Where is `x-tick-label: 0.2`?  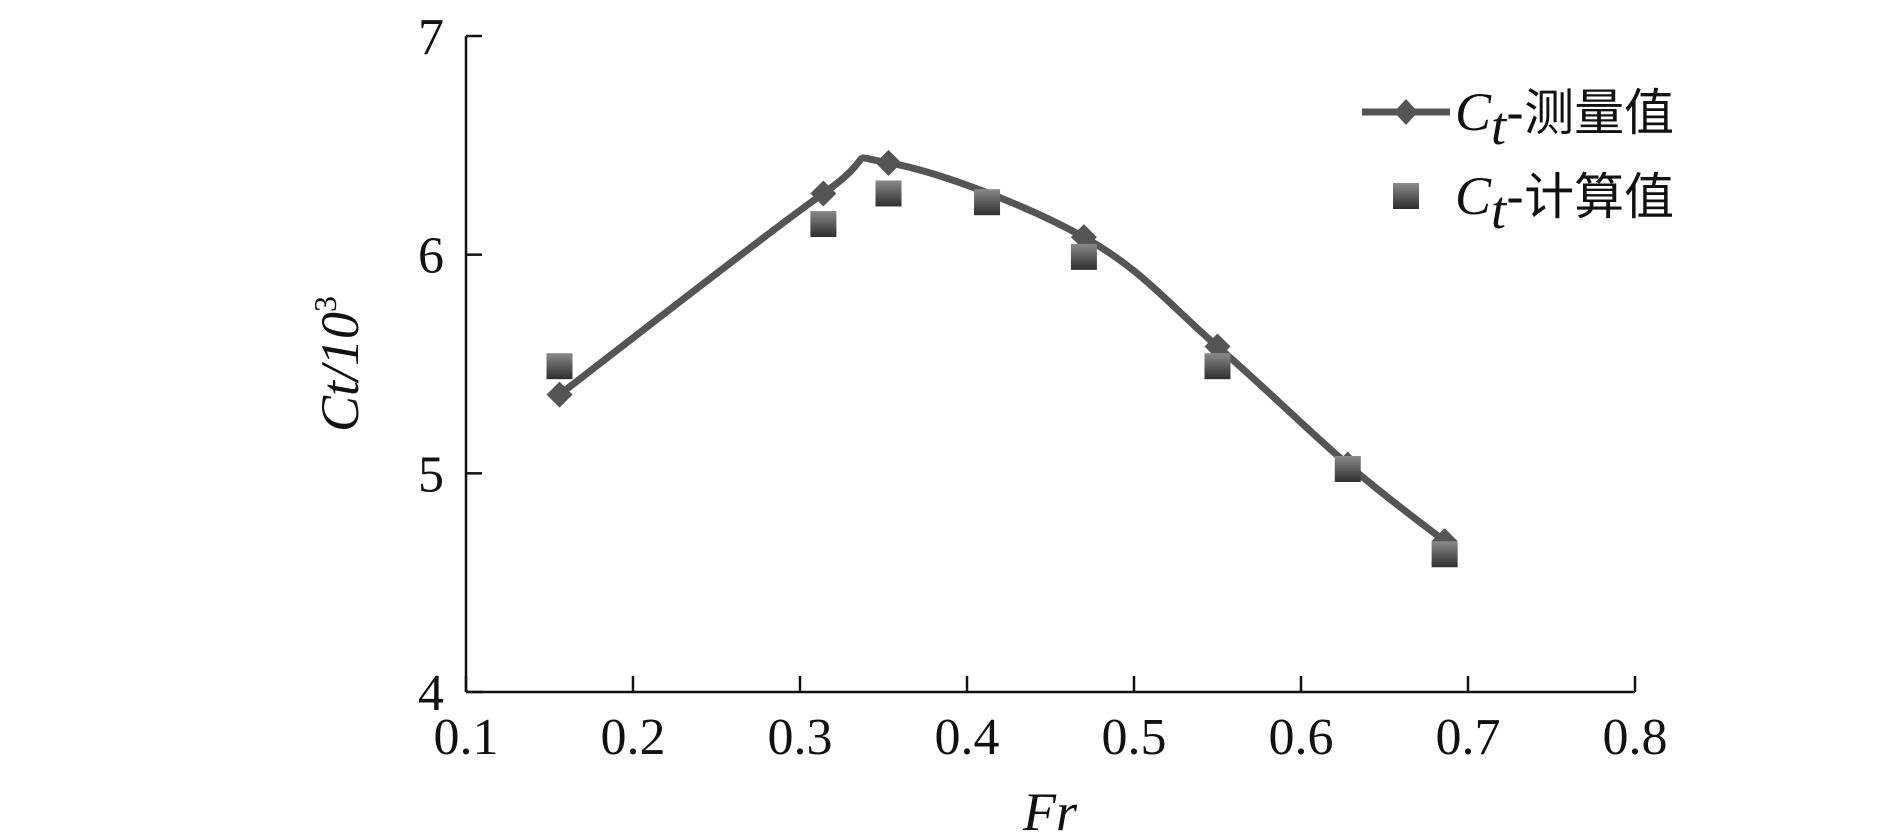 x-tick-label: 0.2 is located at coordinates (633, 737).